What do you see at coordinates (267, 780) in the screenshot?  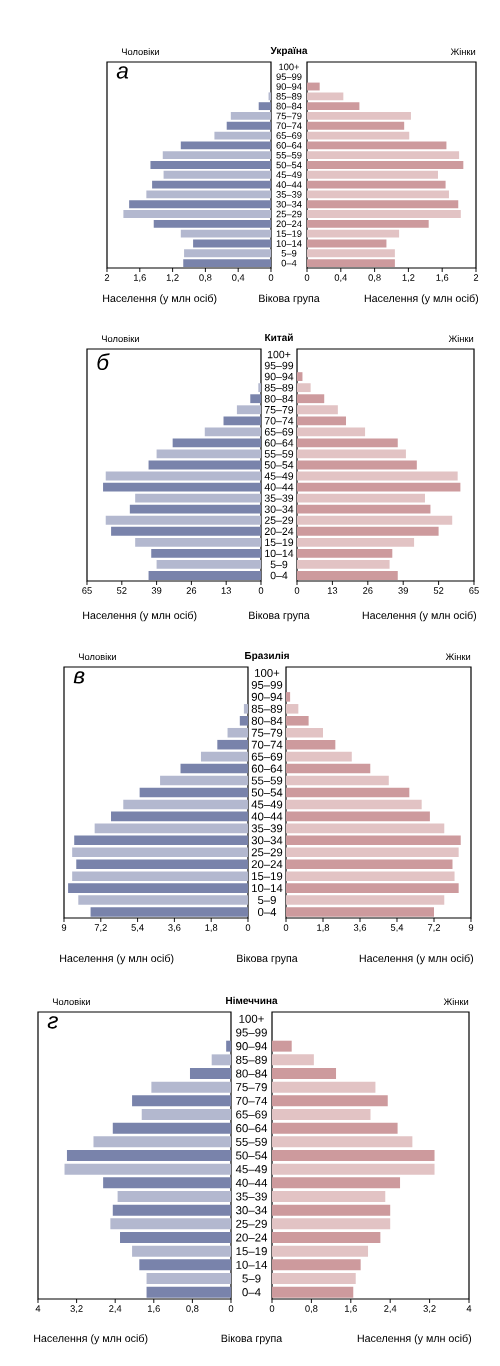 I see `y-tick-label: 55–59` at bounding box center [267, 780].